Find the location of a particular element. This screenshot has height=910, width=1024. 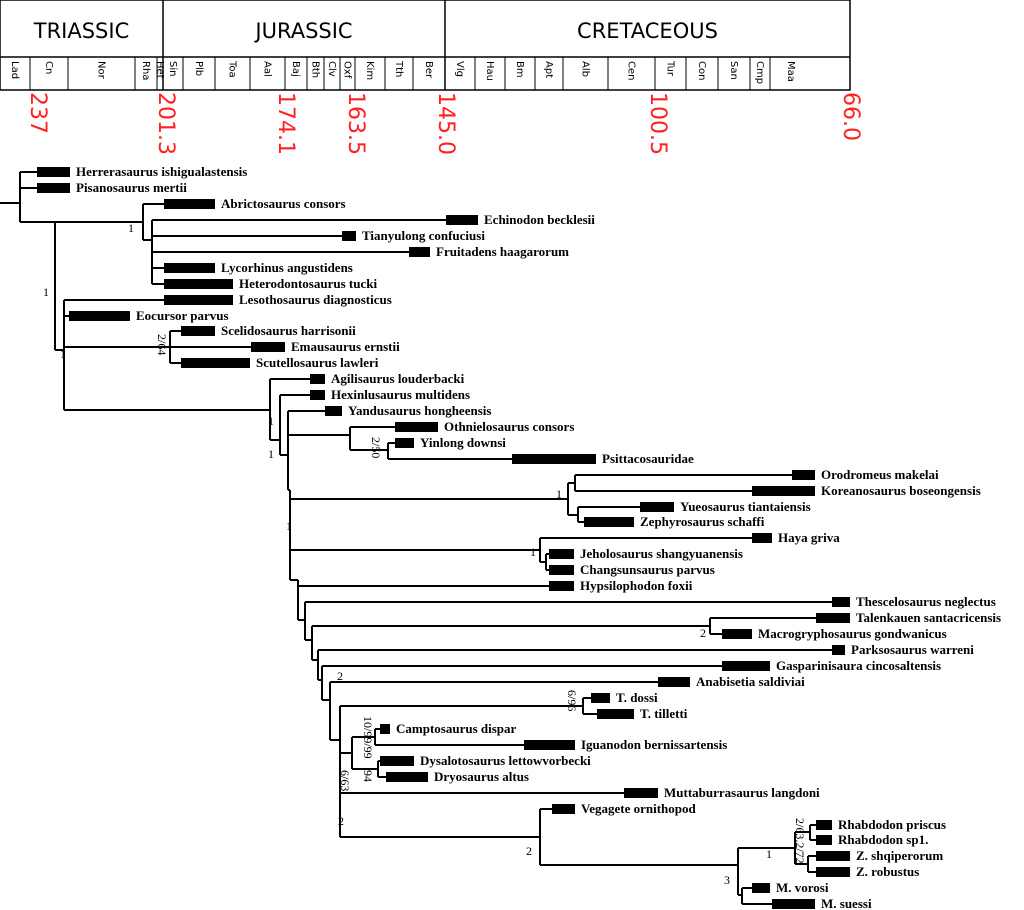

support-value: 2 is located at coordinates (529, 851).